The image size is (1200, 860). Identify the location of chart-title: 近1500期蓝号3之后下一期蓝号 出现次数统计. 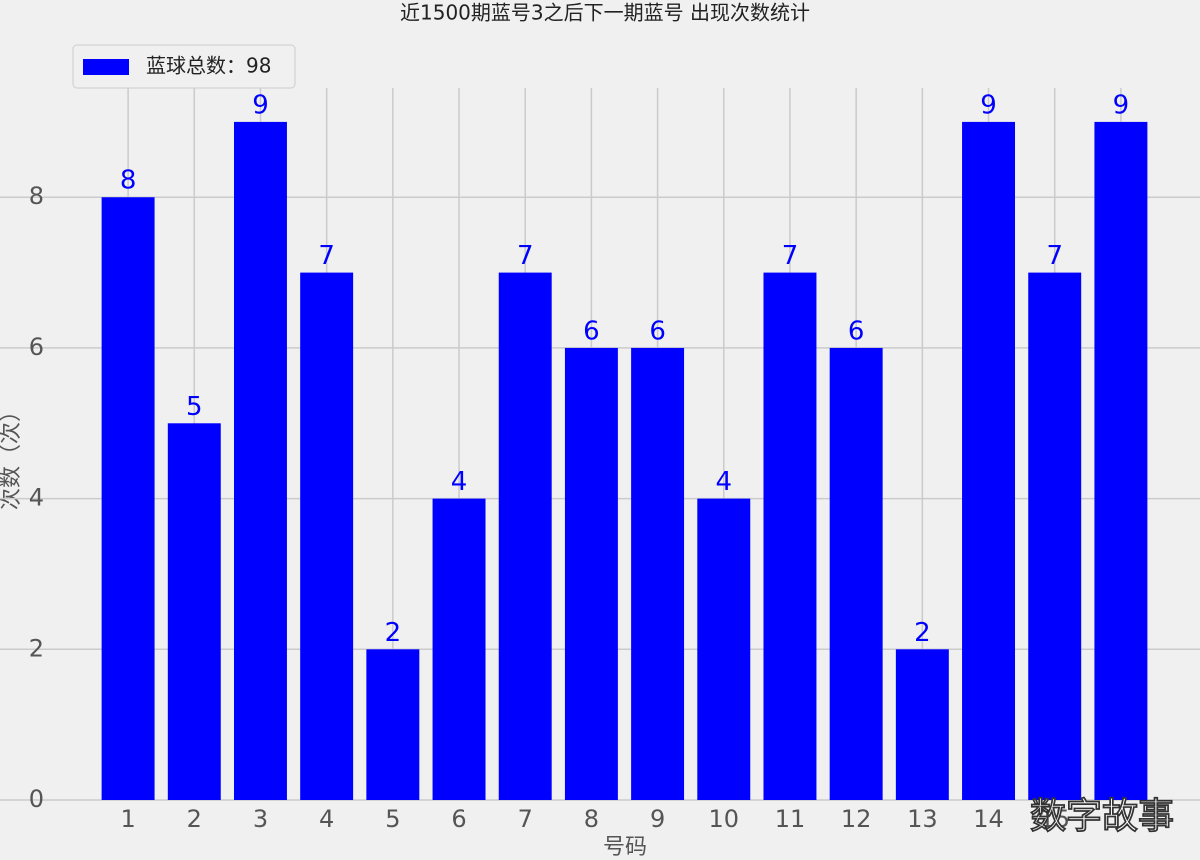
(605, 13).